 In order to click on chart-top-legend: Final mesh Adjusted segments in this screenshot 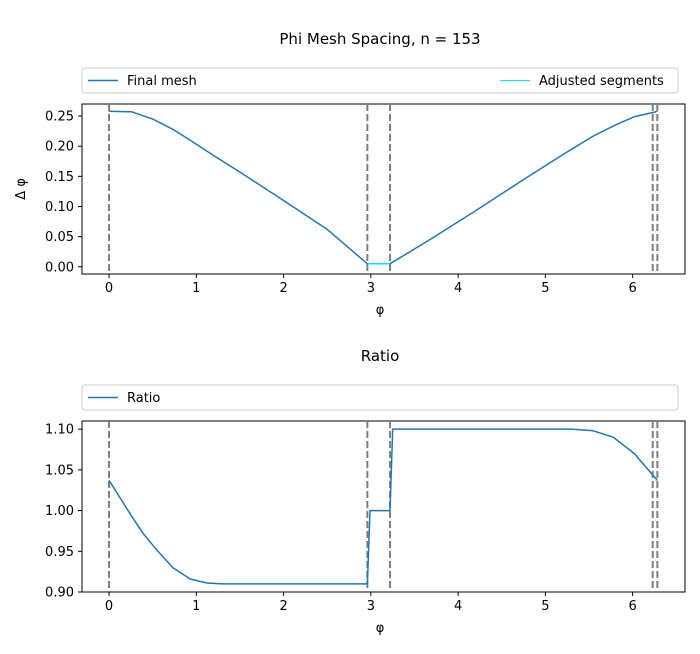, I will do `click(380, 80)`.